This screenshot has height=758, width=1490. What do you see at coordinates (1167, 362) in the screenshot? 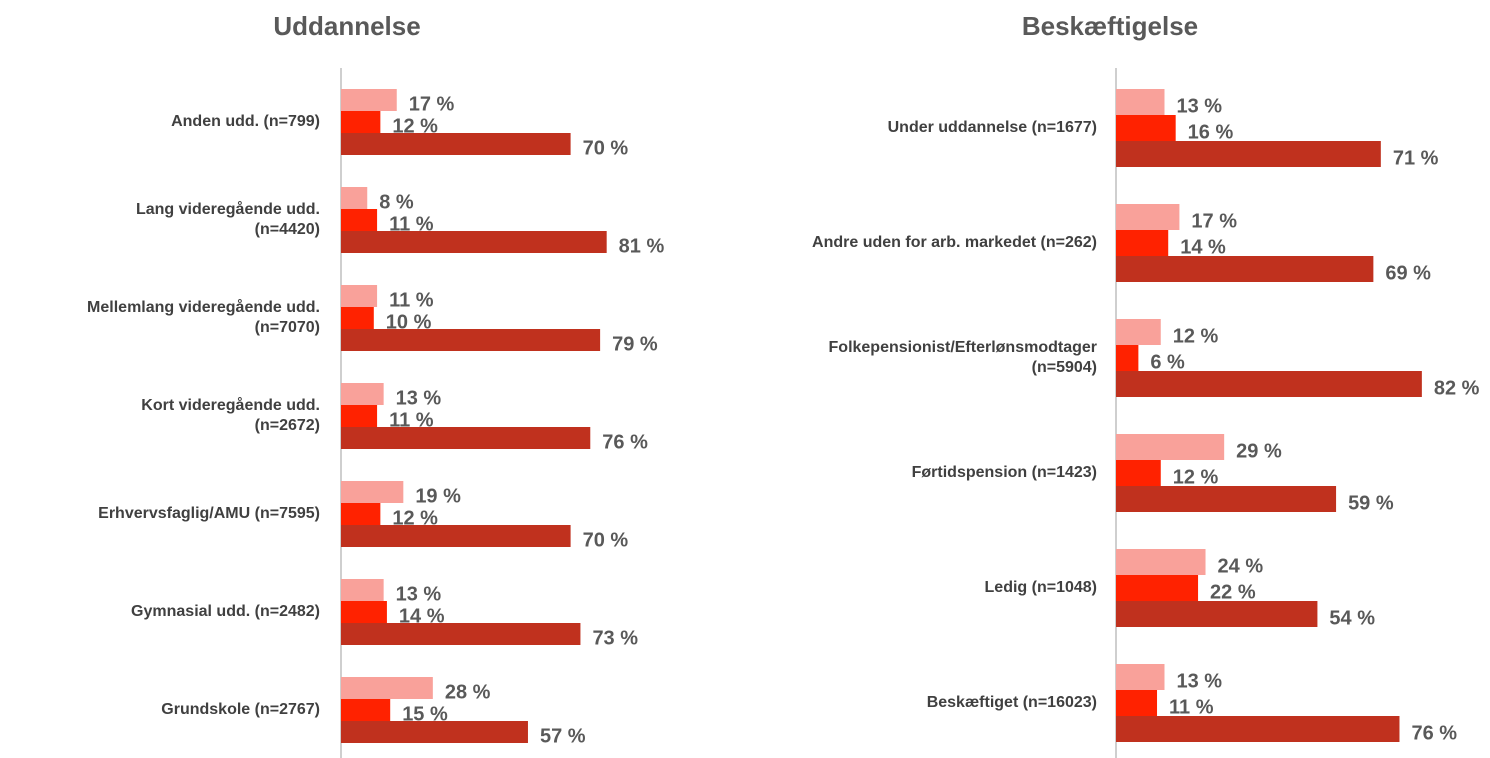
I see `data-label: 6 %` at bounding box center [1167, 362].